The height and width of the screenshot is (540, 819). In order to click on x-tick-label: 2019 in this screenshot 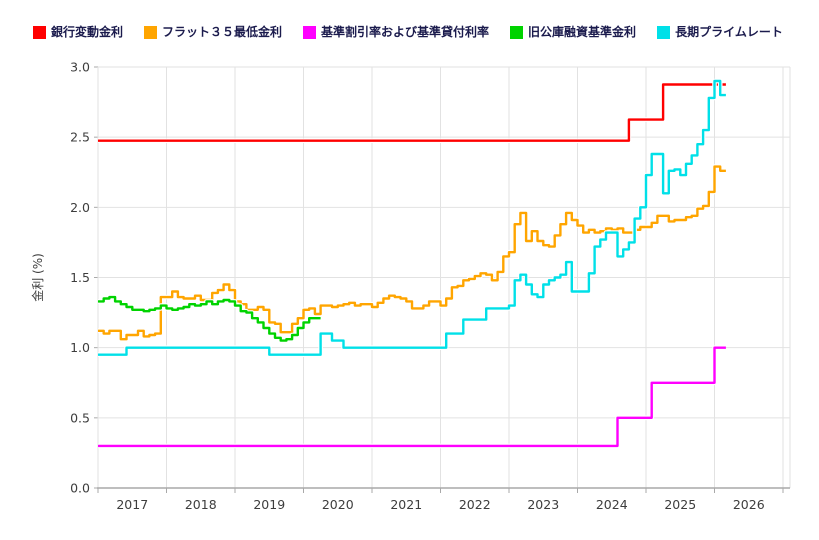, I will do `click(269, 504)`.